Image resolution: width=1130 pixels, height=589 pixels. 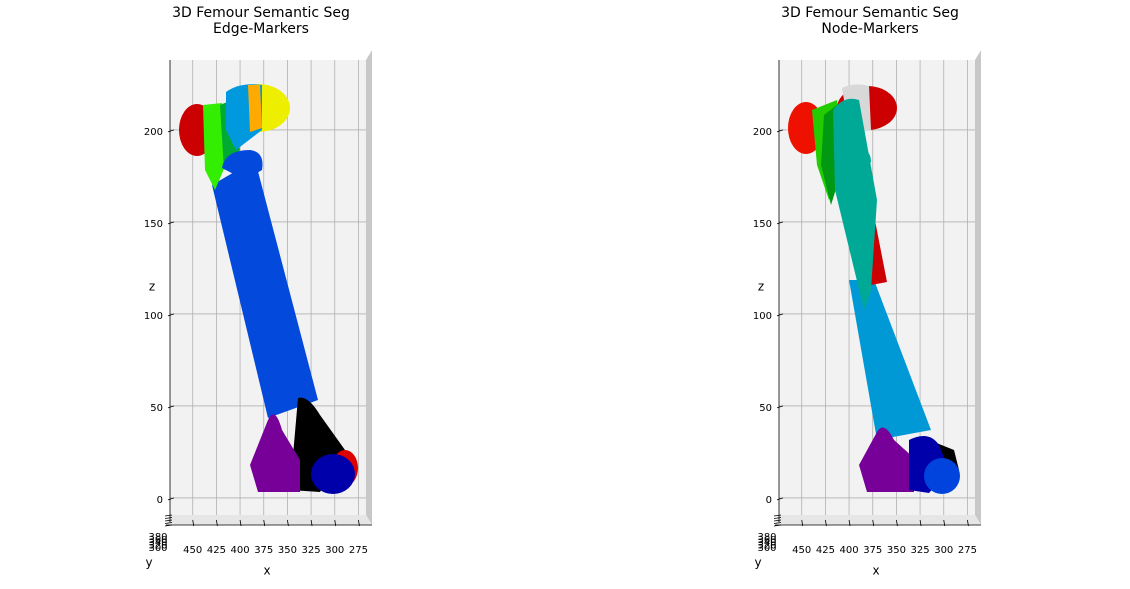 I want to click on chart-subtitle: Node-Markers, so click(x=869, y=29).